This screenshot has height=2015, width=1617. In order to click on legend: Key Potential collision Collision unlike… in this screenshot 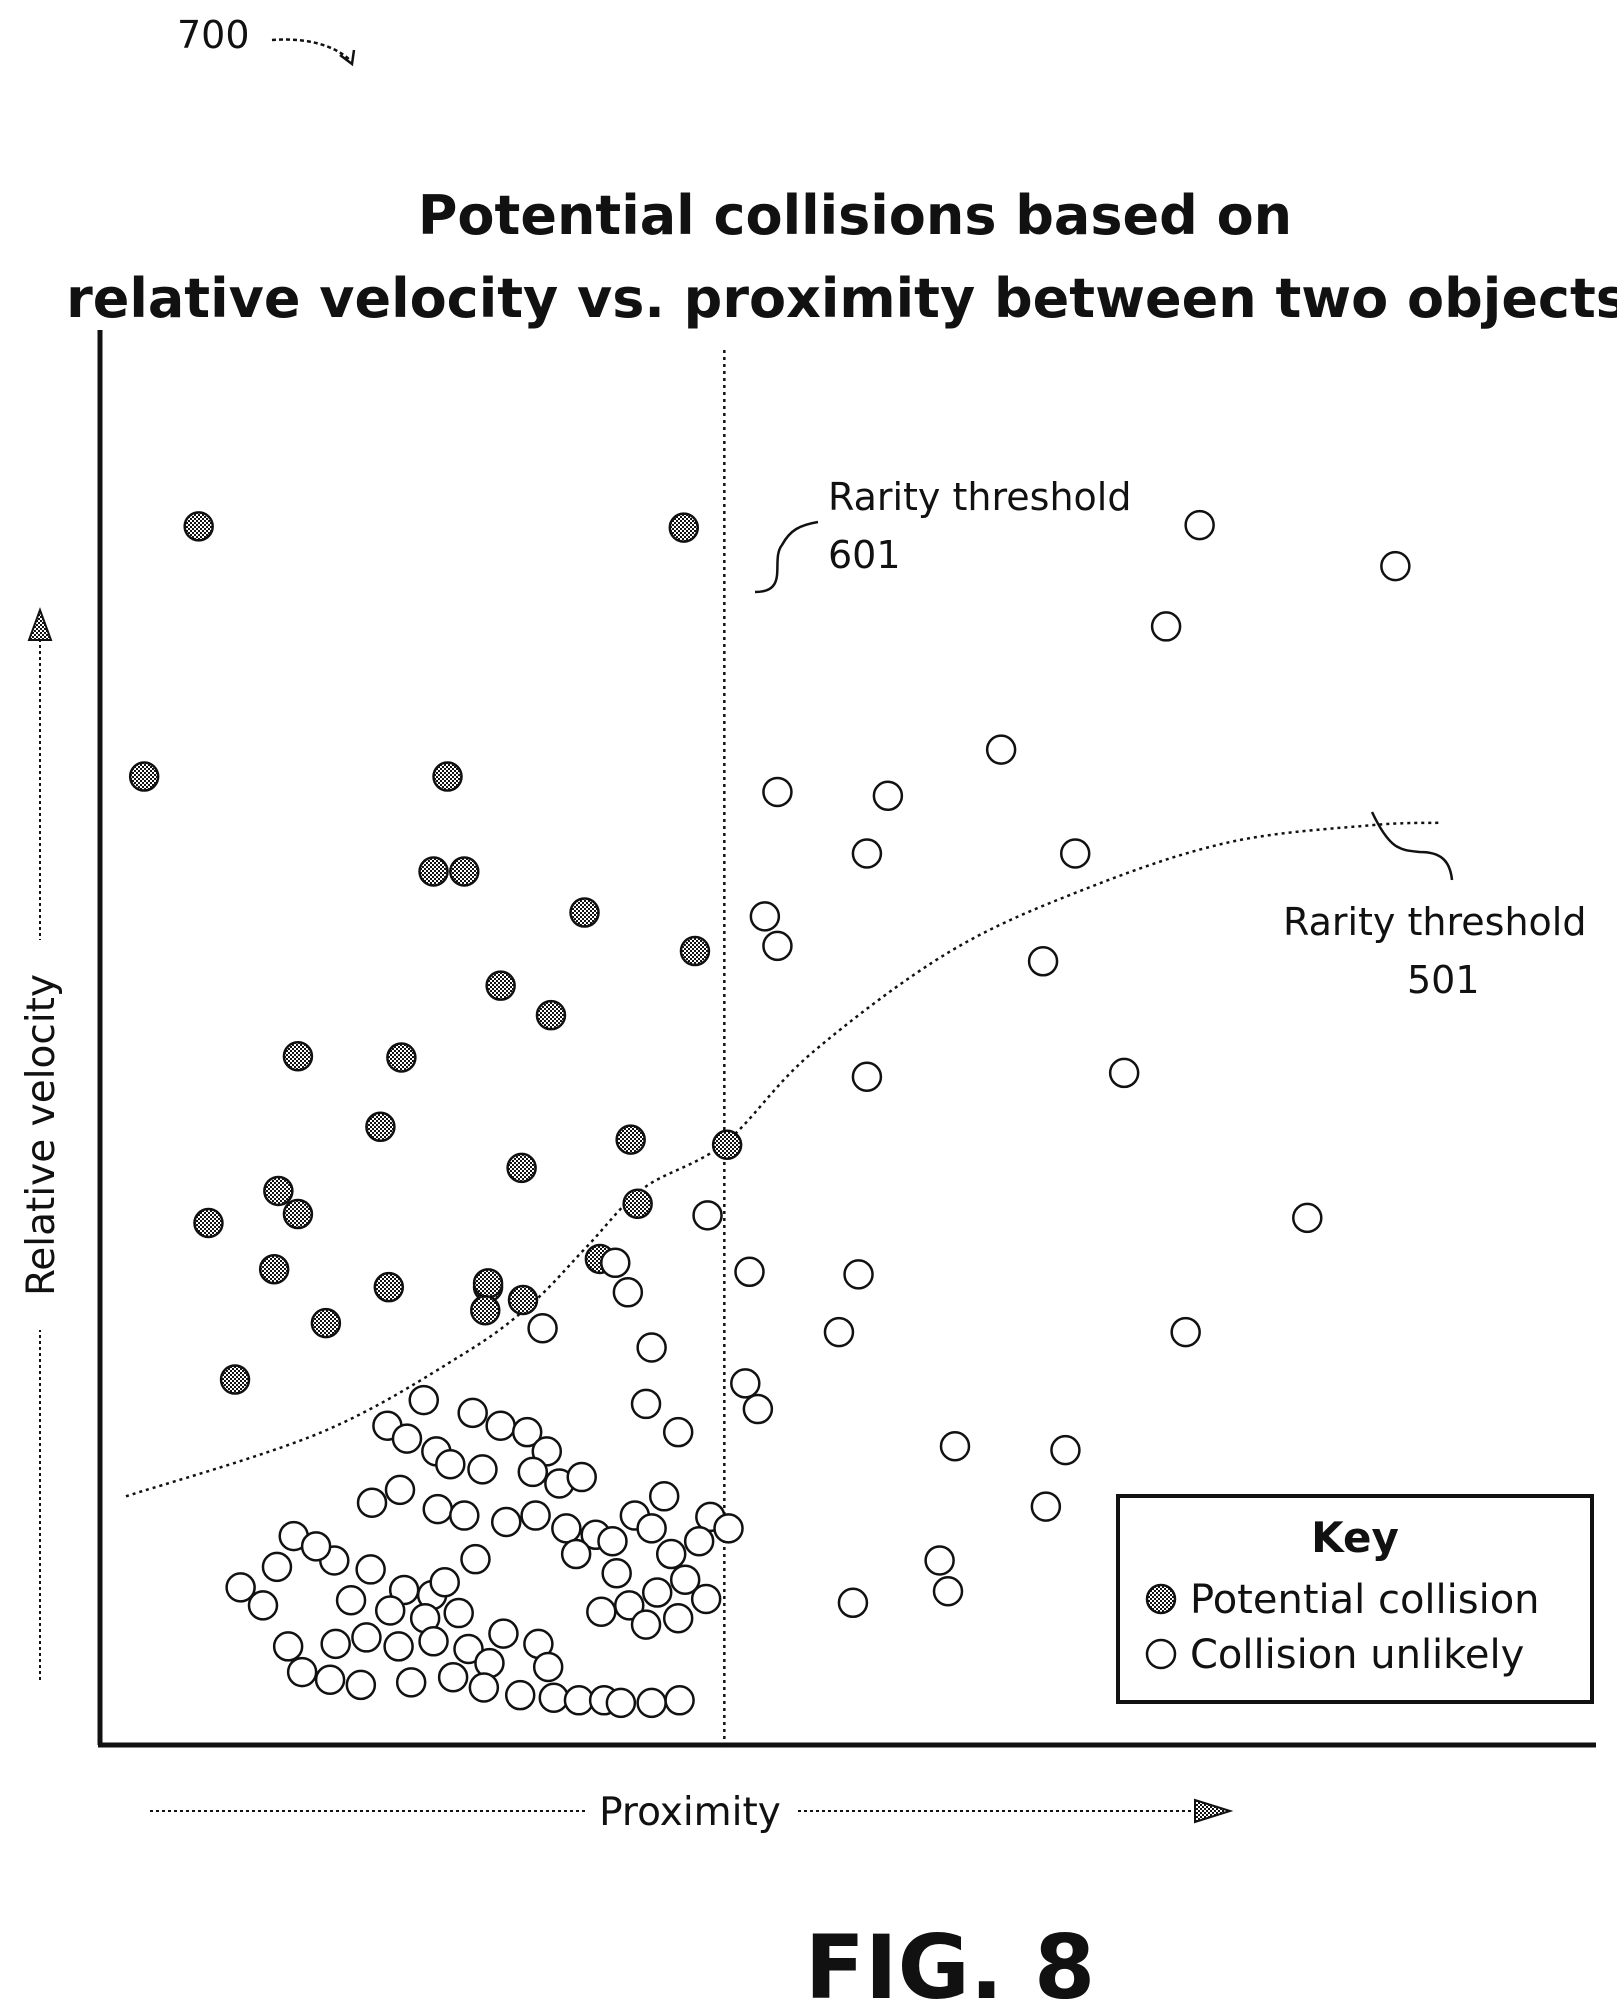, I will do `click(1355, 1599)`.